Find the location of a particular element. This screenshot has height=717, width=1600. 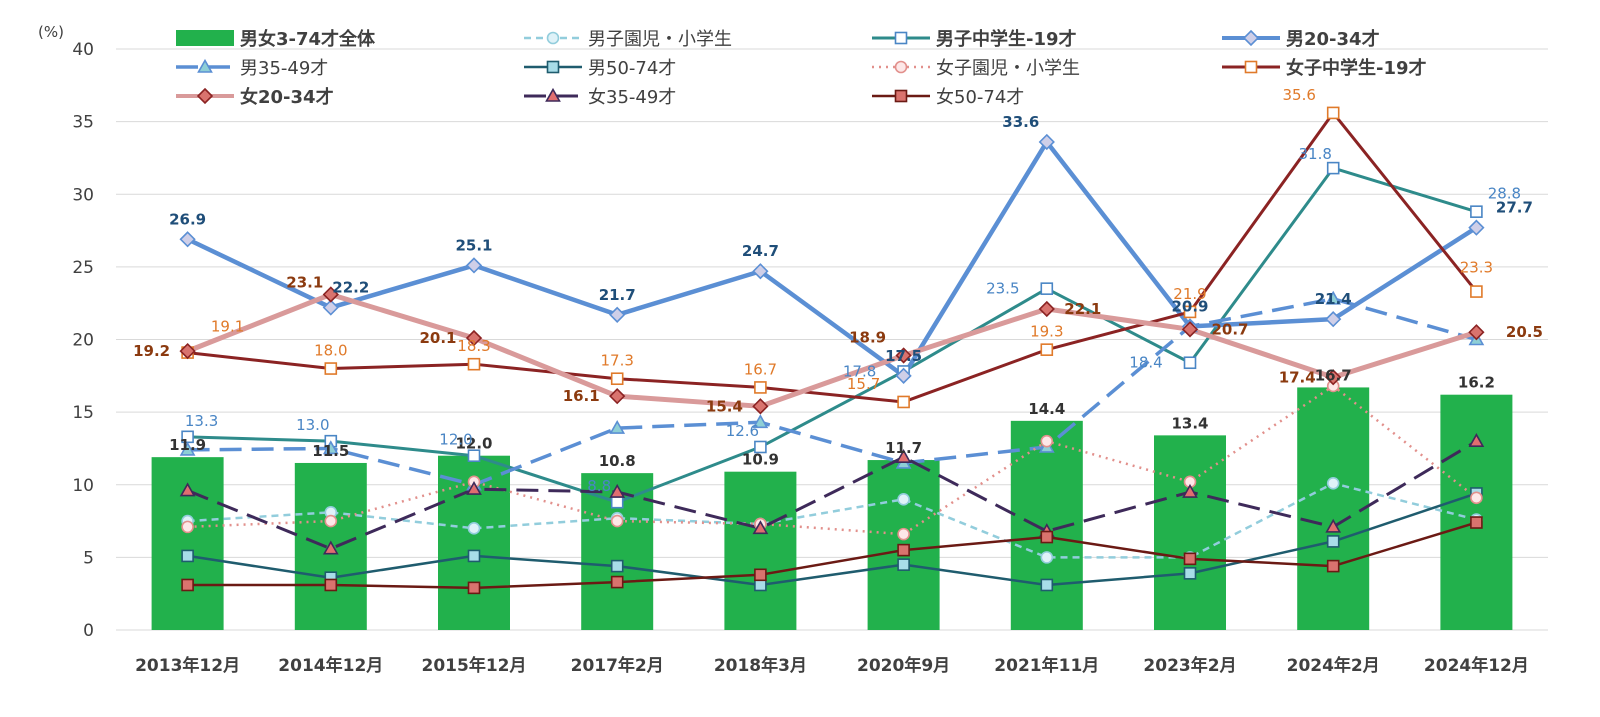

x-tick-label: 2018年3月 is located at coordinates (760, 665).